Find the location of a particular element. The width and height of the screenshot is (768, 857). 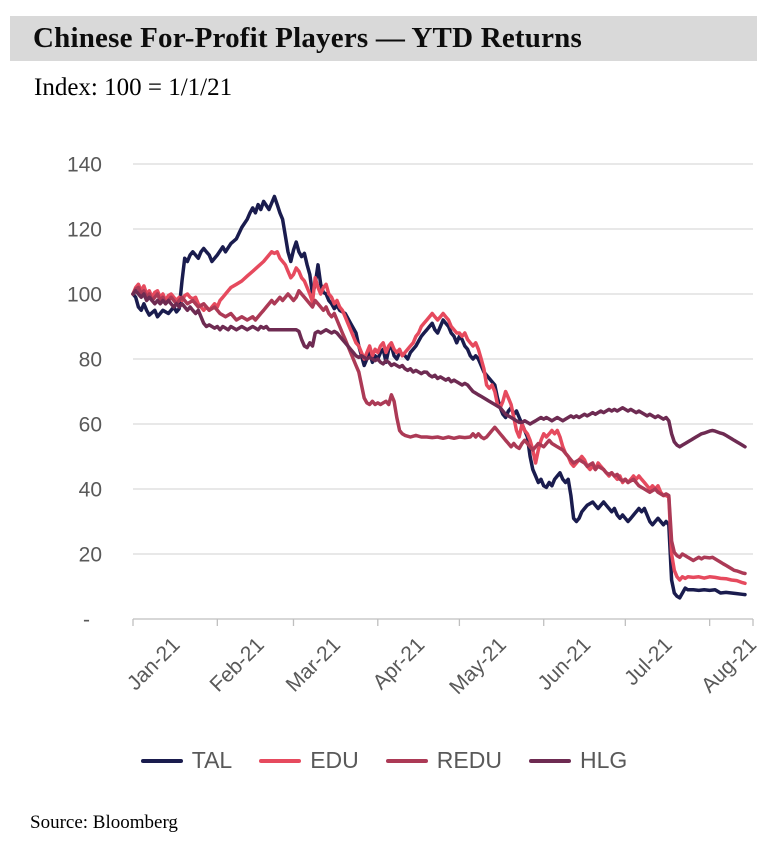

svg-text: Aug-21 is located at coordinates (728, 665).